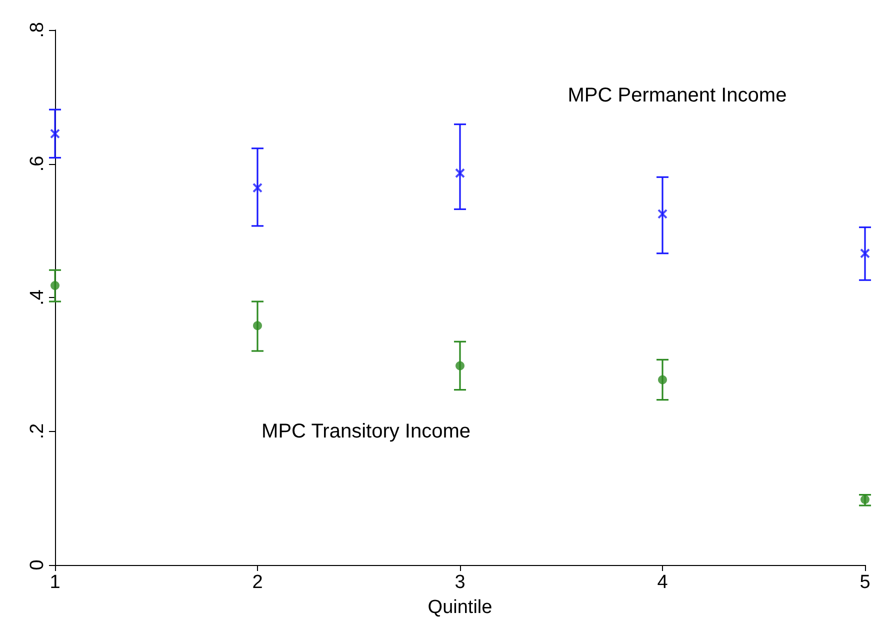 This screenshot has height=636, width=877. I want to click on x-axis-title: Quintile, so click(460, 607).